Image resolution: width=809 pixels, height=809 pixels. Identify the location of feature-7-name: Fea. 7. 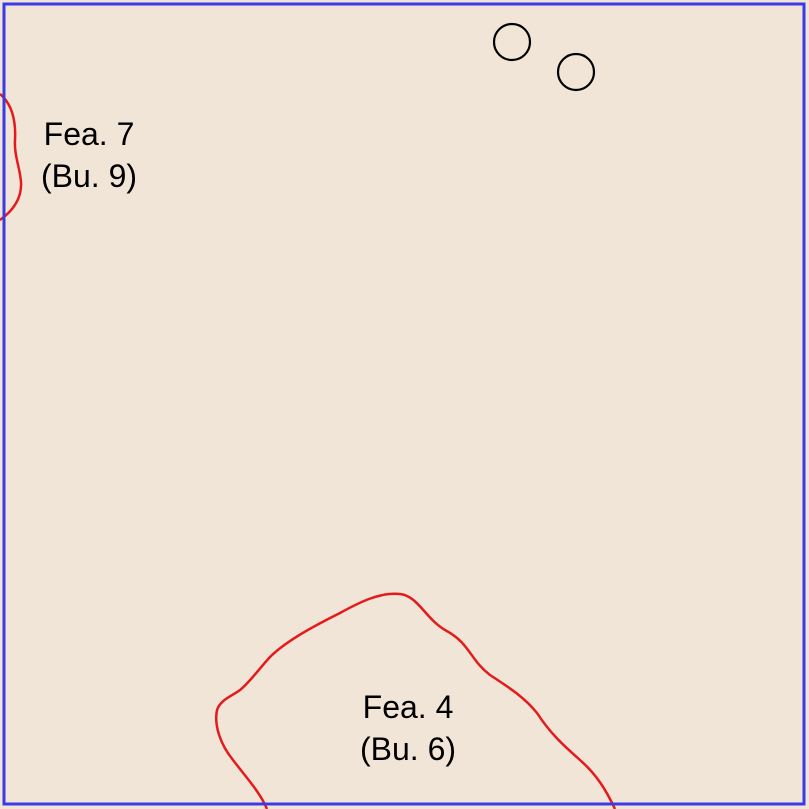
(89, 134).